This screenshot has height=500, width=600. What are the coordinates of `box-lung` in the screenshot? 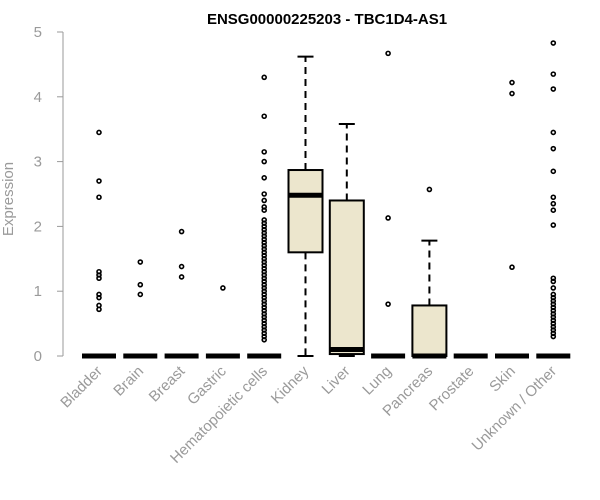 It's located at (388, 204).